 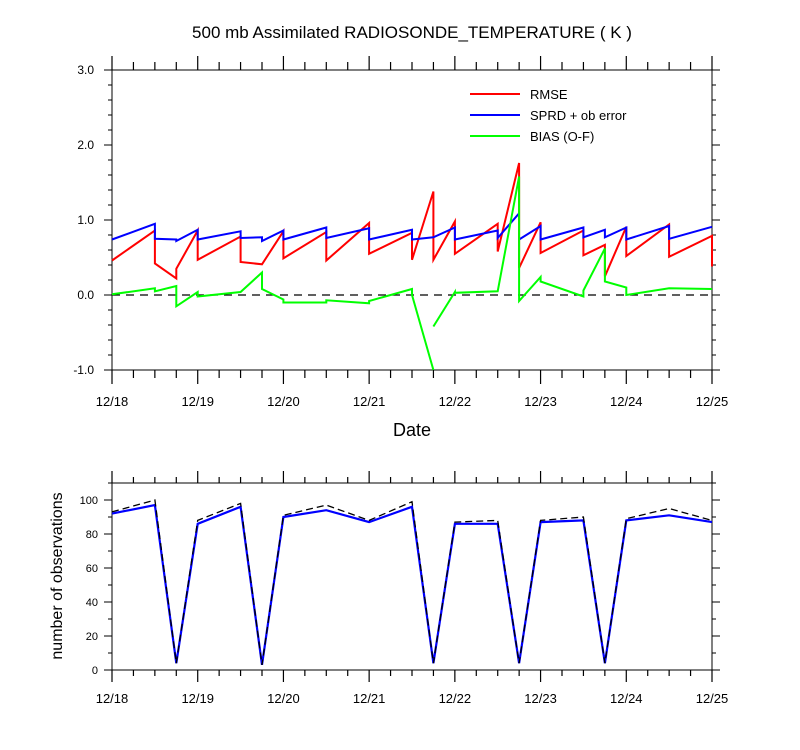 What do you see at coordinates (83, 370) in the screenshot?
I see `y-tick-label: -1.0` at bounding box center [83, 370].